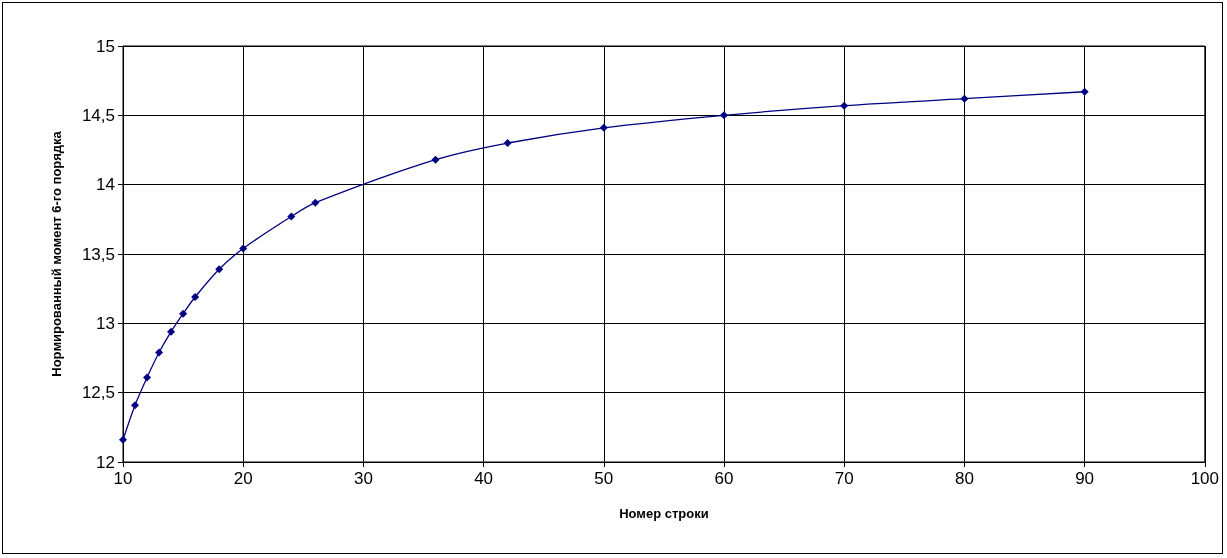 Image resolution: width=1227 pixels, height=558 pixels. I want to click on x-tick-label: 70, so click(844, 478).